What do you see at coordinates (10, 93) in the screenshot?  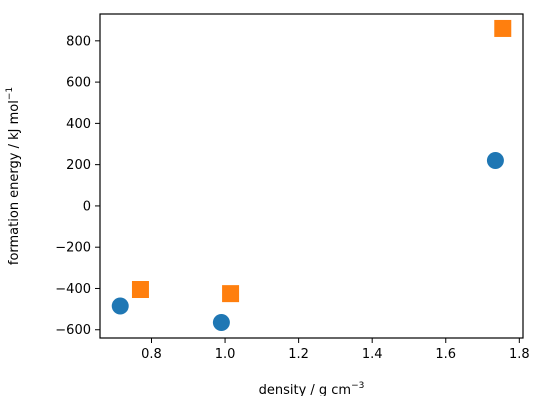 I see `y-axis-label-exponent: −1` at bounding box center [10, 93].